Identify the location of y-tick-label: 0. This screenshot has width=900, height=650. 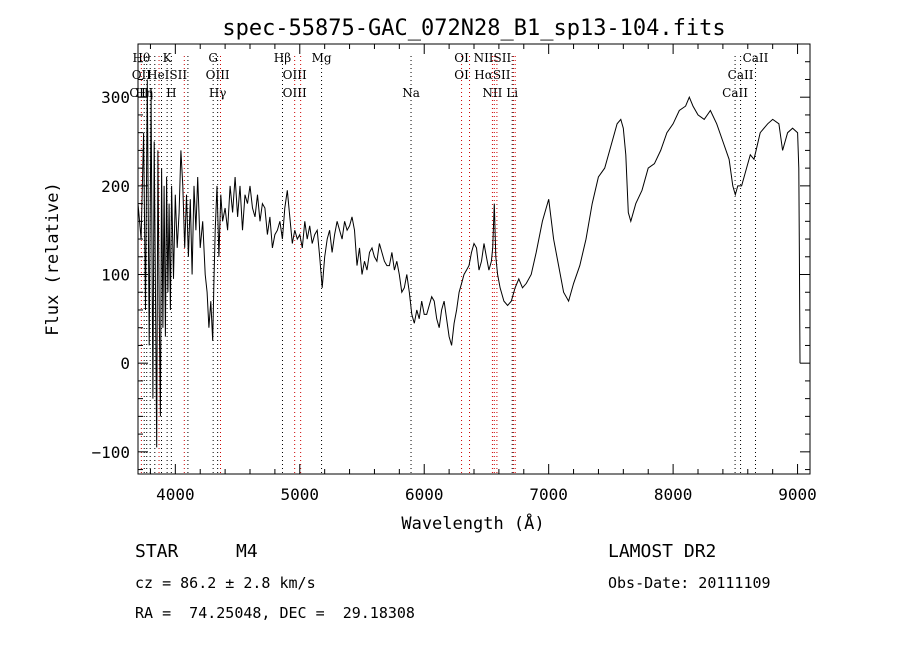
(125, 363).